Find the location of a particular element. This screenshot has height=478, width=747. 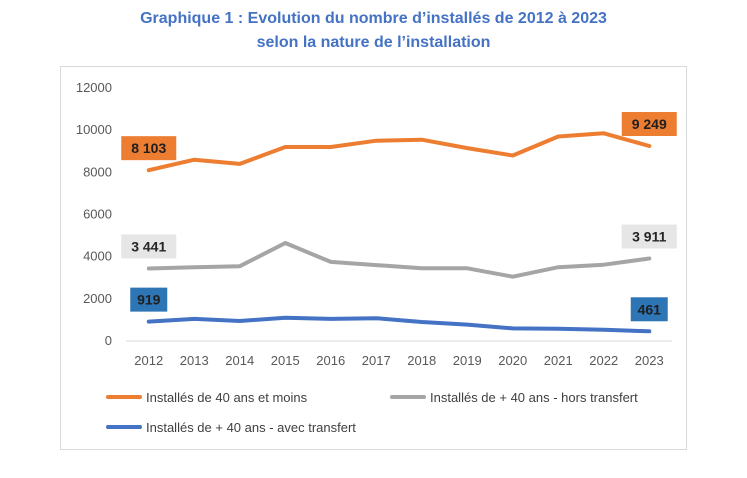

x-tick-label: 2015 is located at coordinates (285, 360).